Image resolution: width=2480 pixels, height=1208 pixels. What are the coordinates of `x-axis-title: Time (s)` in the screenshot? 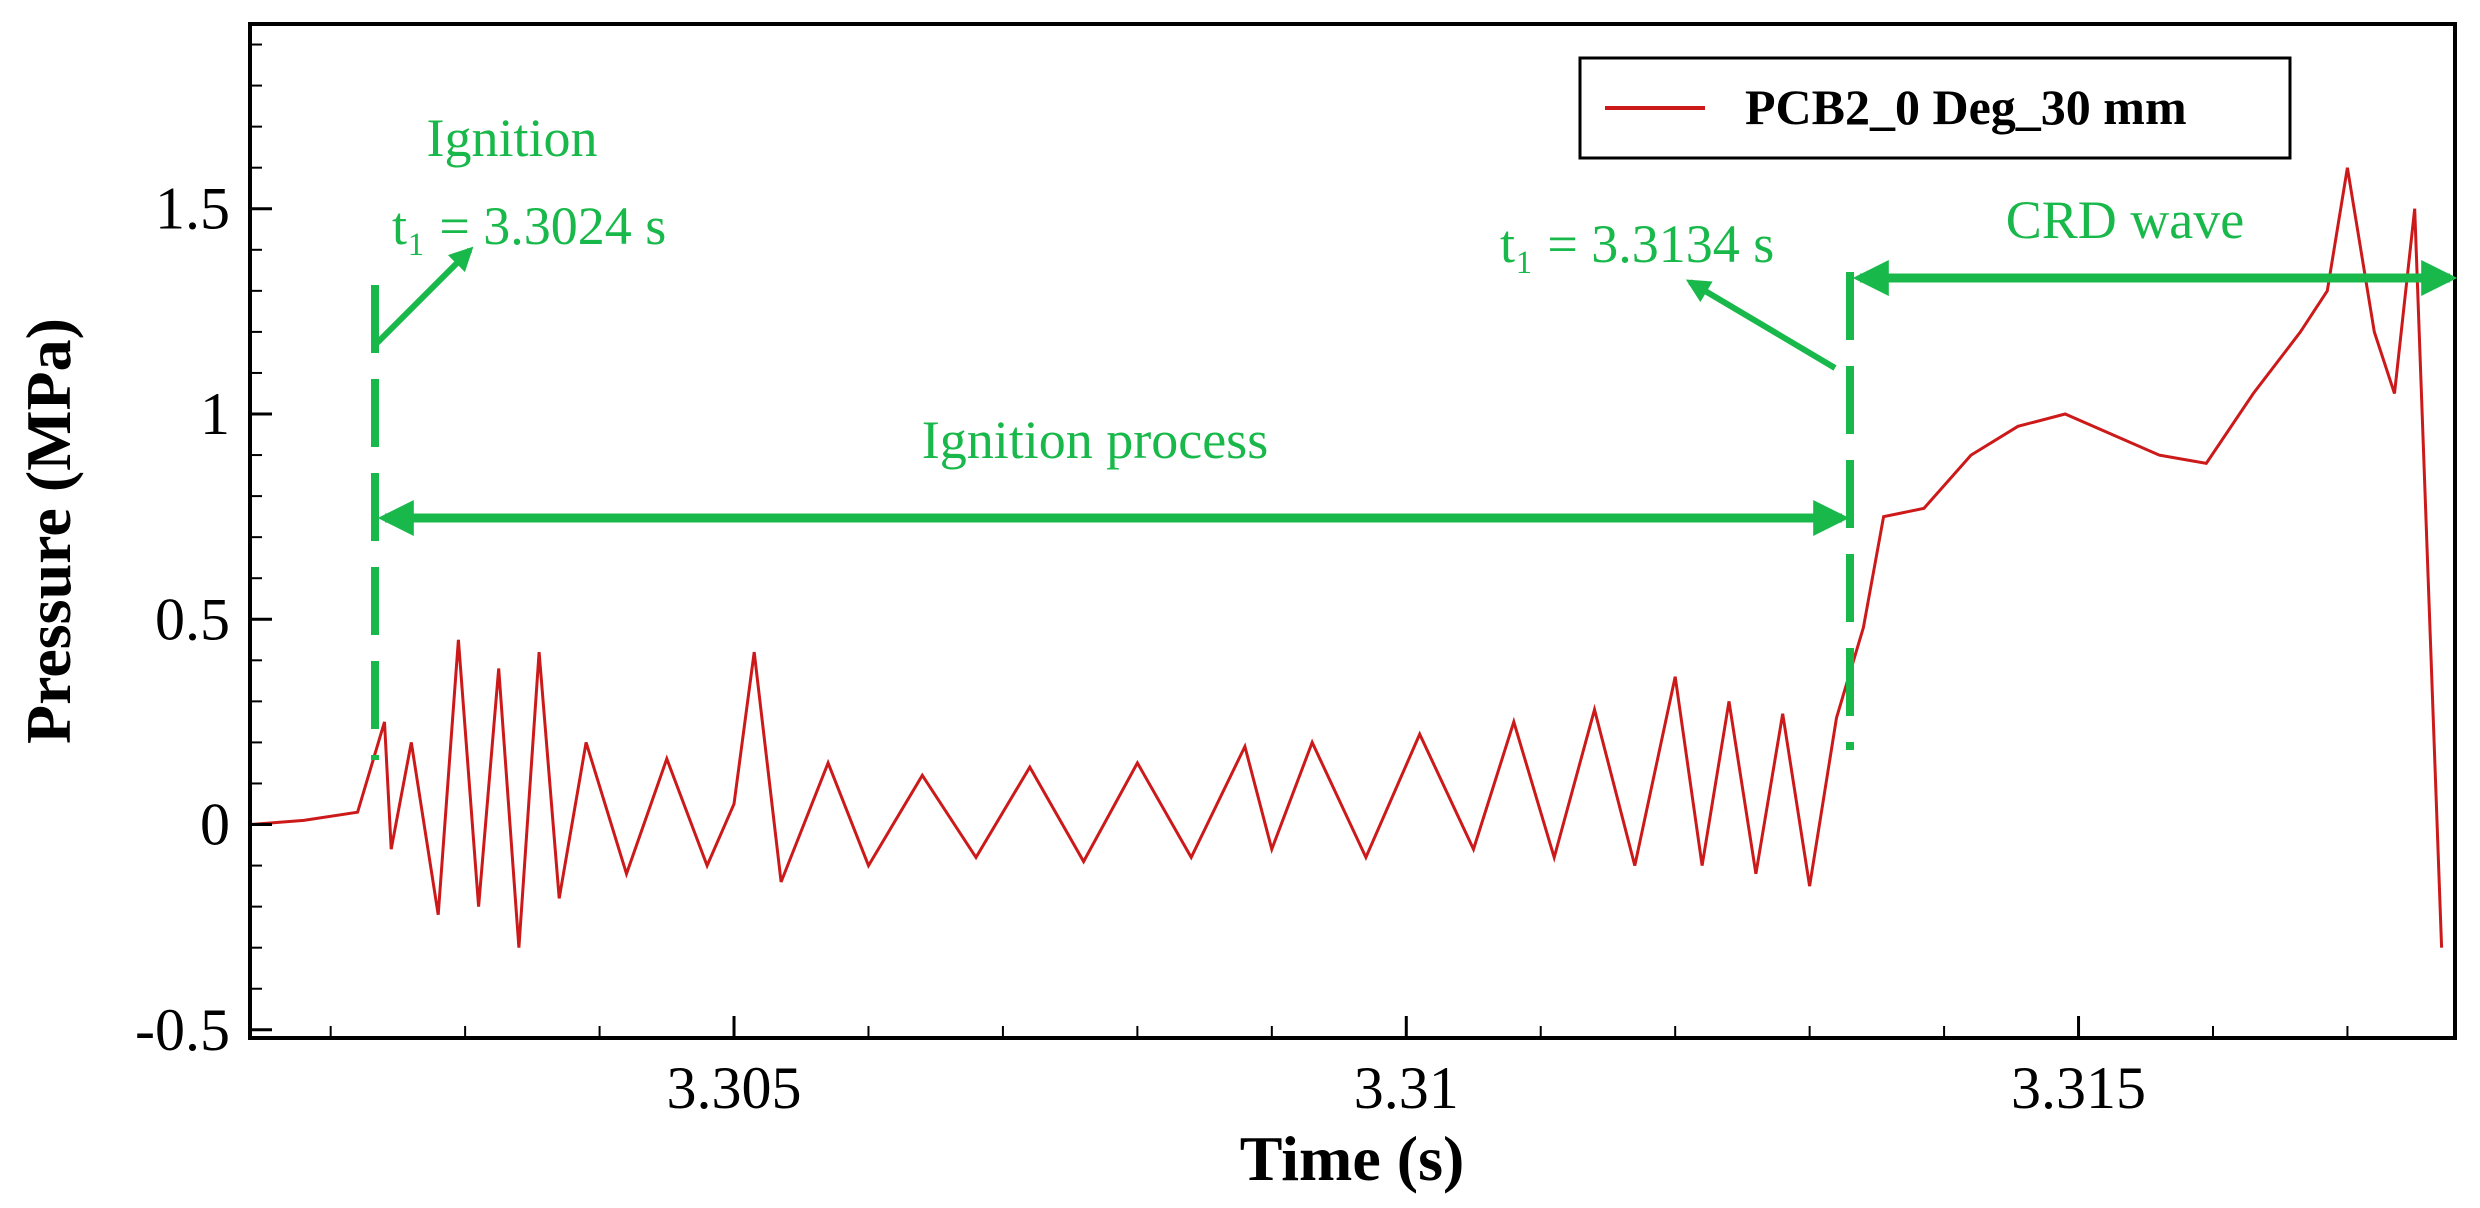 It's located at (1352, 1158).